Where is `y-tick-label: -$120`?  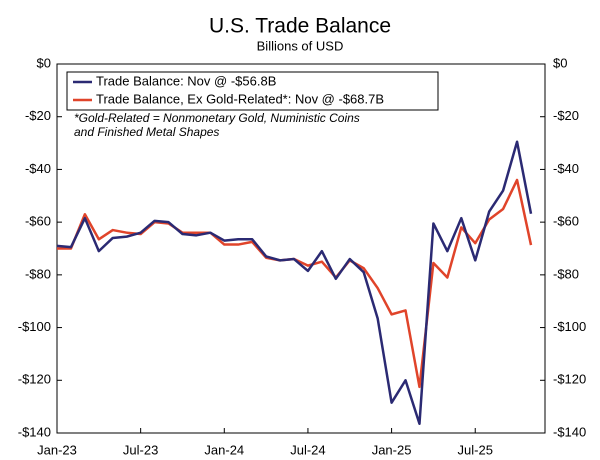 y-tick-label: -$120 is located at coordinates (34, 379).